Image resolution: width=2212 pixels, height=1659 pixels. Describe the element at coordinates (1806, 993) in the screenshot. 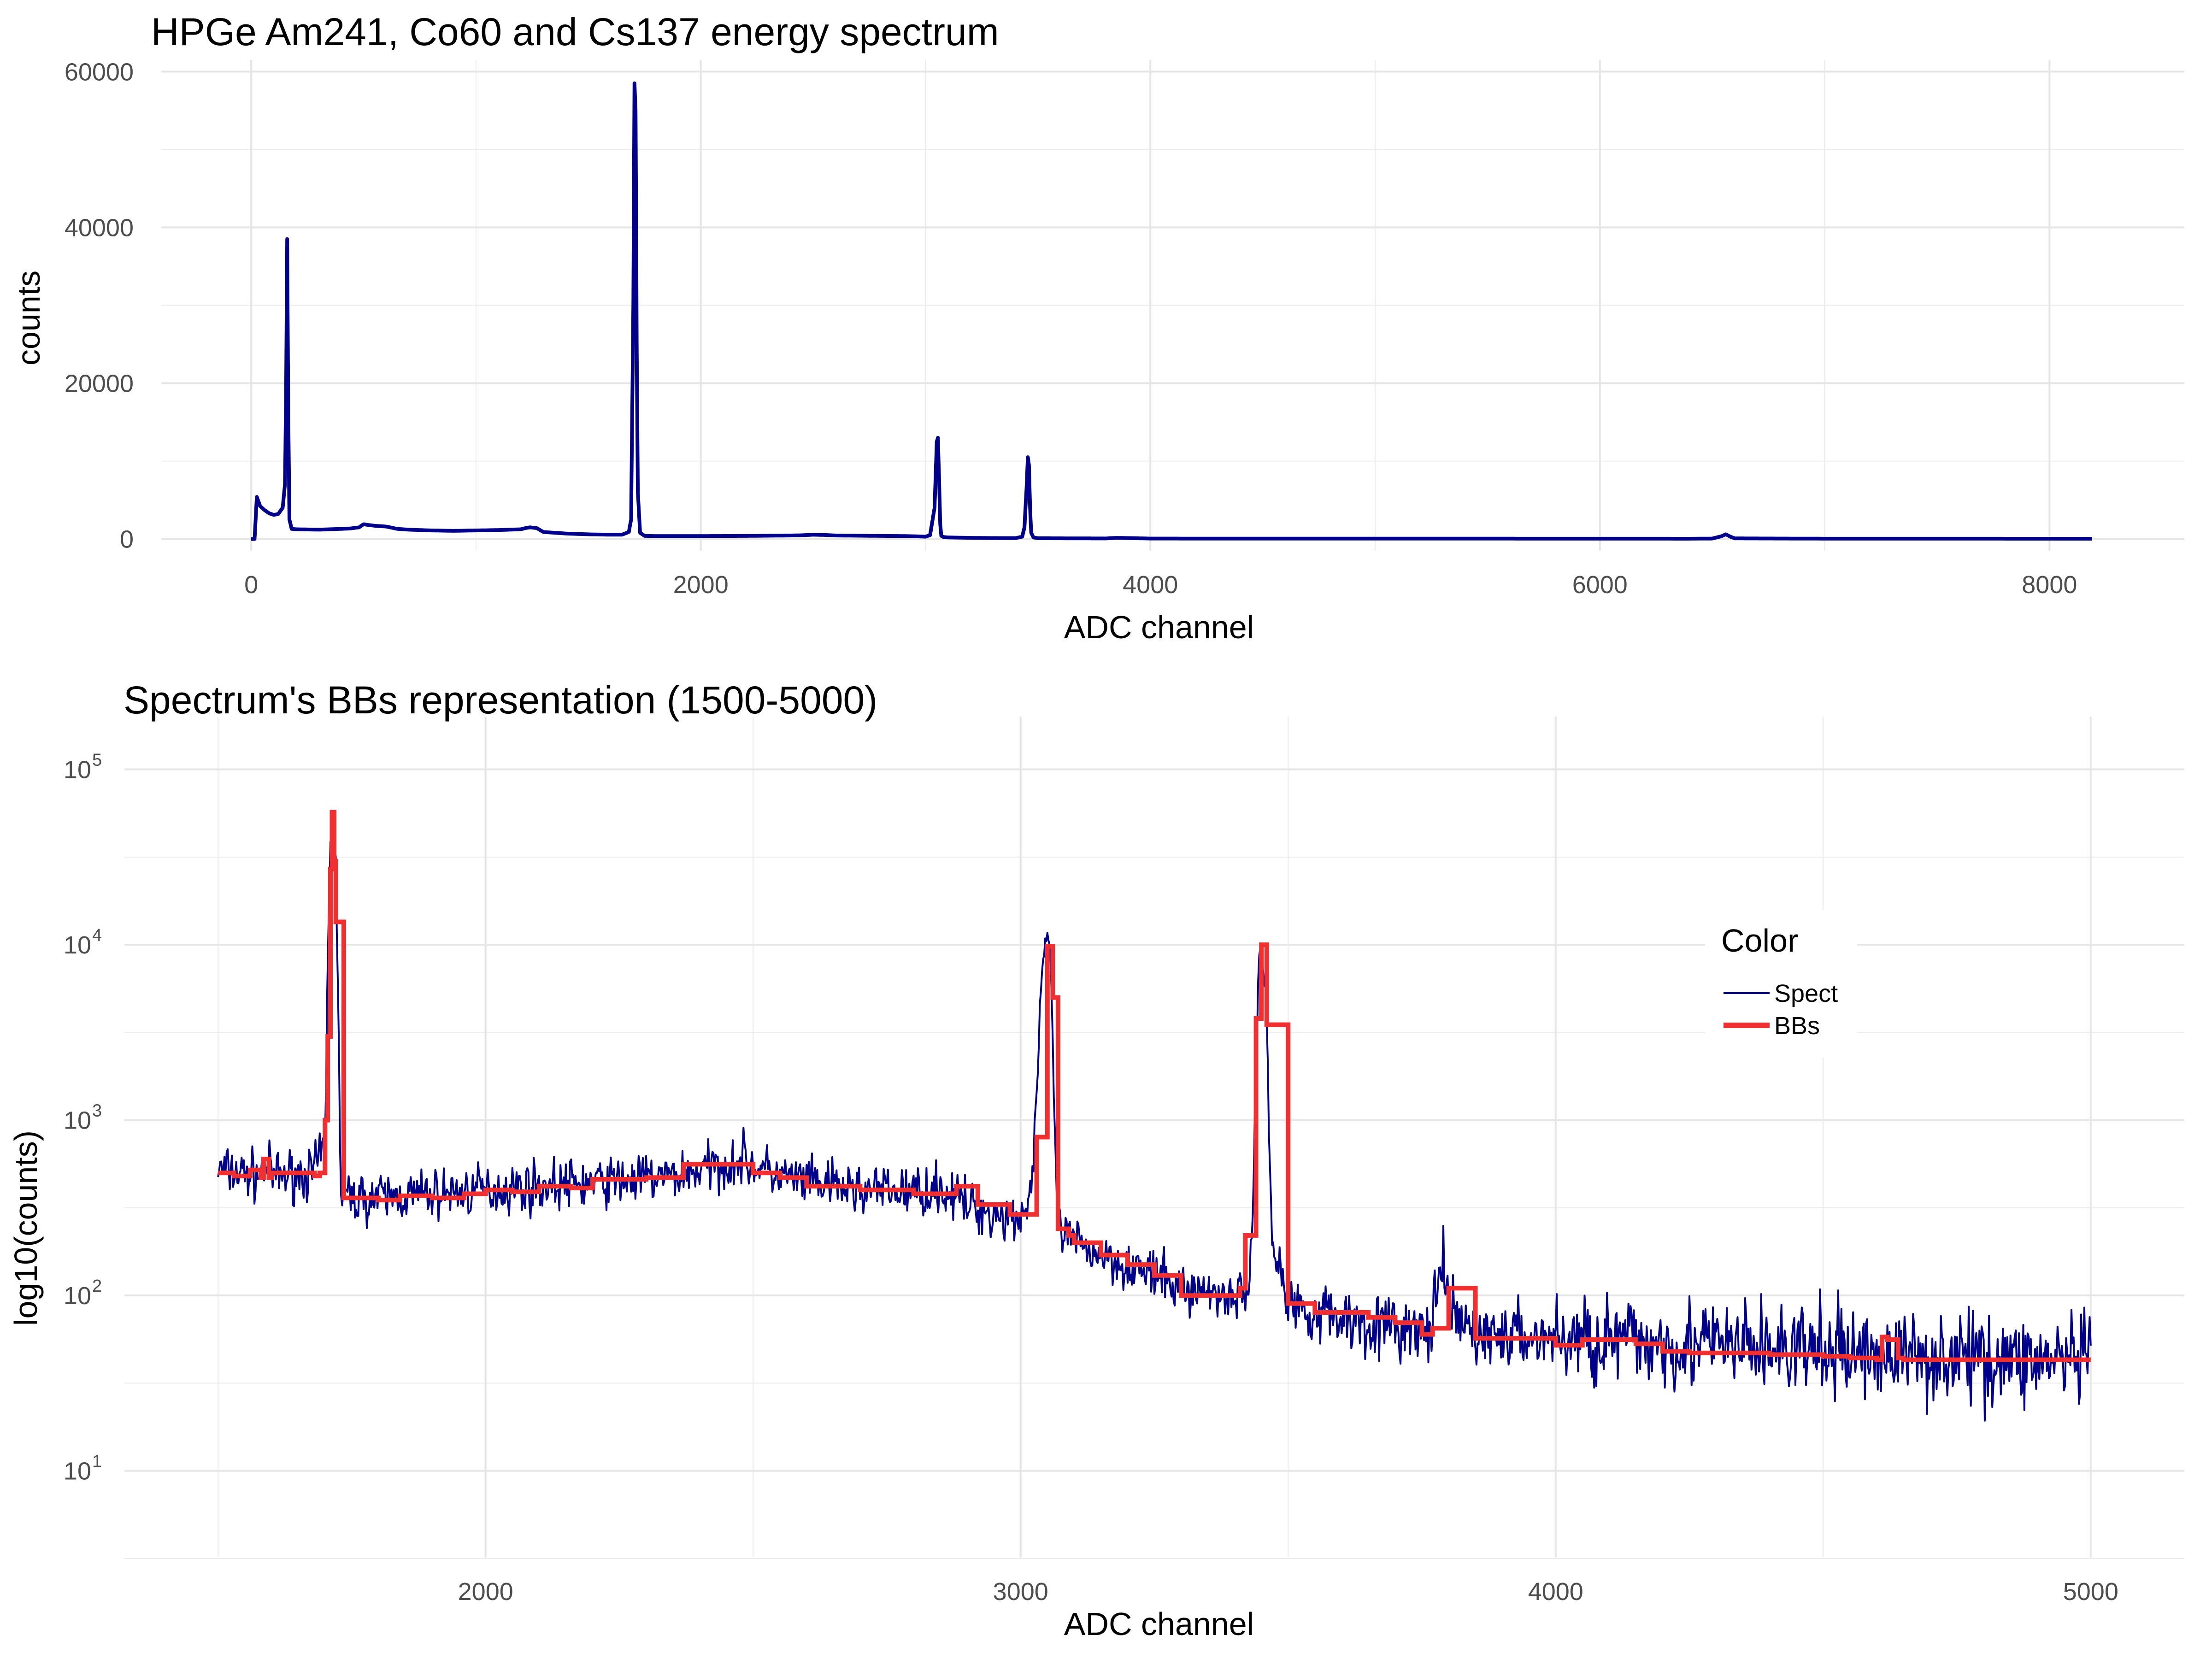

I see `legend-label-spect: Spect` at that location.